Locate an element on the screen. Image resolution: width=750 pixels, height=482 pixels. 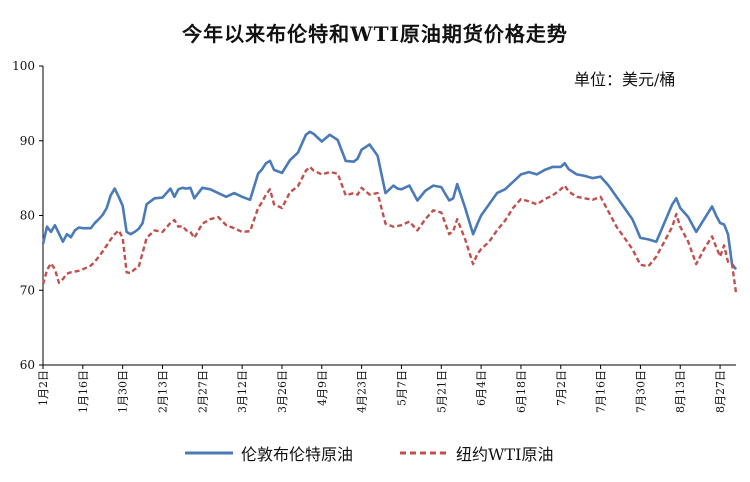
x-tick-label: 7月2日 is located at coordinates (561, 388).